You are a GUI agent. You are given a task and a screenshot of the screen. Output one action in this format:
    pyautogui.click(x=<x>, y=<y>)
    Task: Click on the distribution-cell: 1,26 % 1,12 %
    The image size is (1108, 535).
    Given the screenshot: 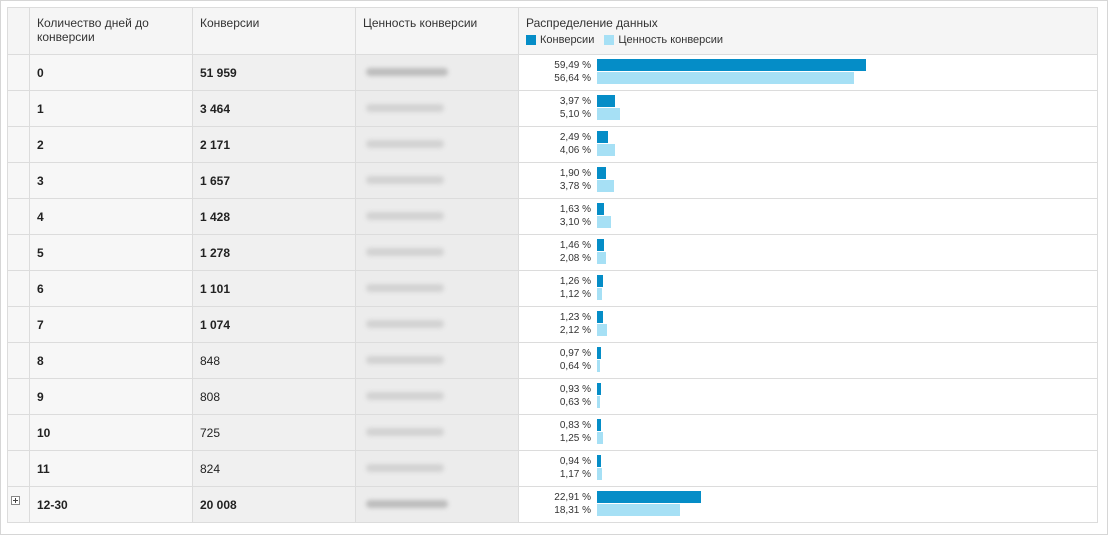 What is the action you would take?
    pyautogui.click(x=808, y=288)
    